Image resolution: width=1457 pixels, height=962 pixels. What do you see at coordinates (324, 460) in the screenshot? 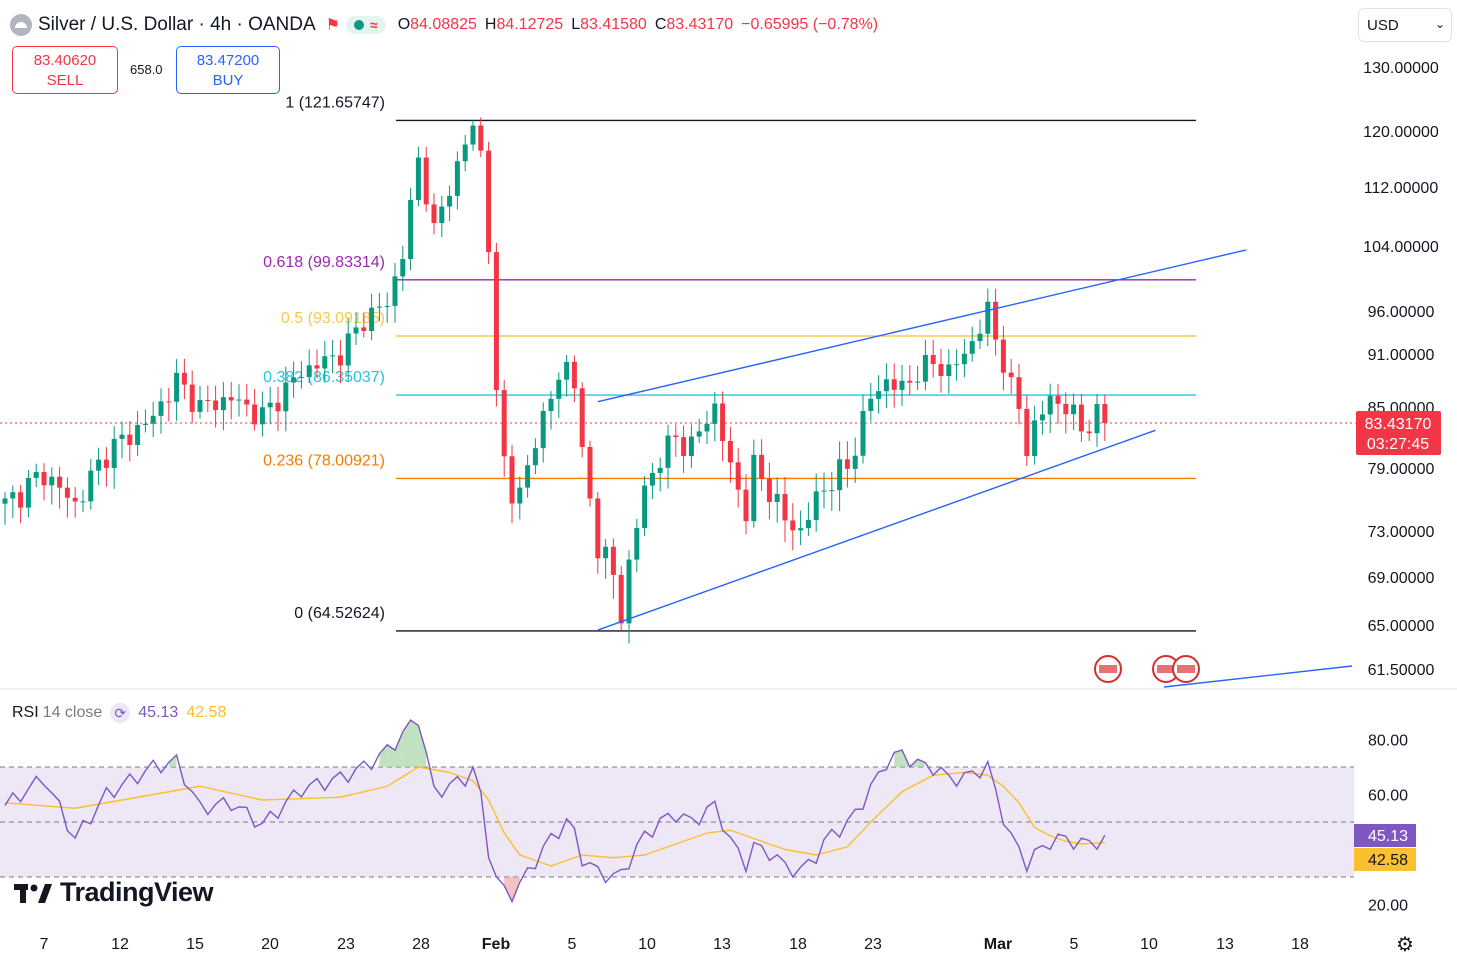
I see `fib-level-label: 0.236 (78.00921)` at bounding box center [324, 460].